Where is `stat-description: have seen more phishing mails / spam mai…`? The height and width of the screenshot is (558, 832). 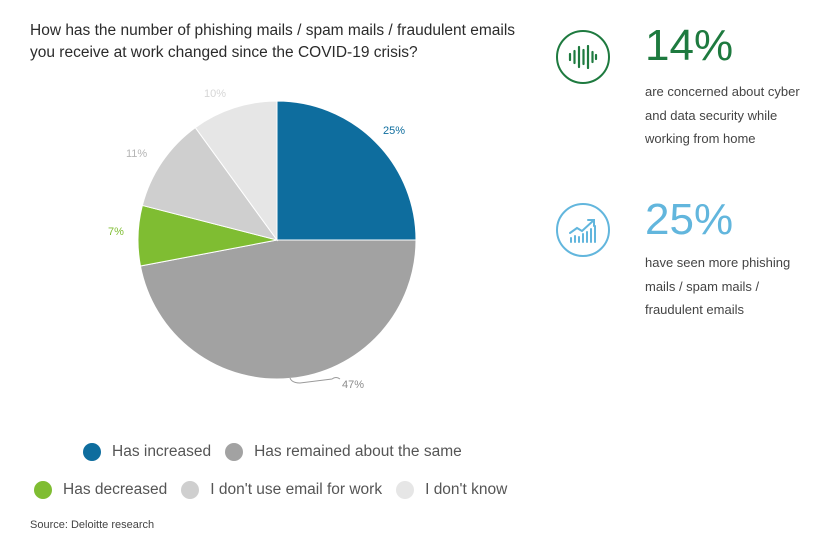
stat-description: have seen more phishing mails / spam mai… is located at coordinates (718, 286).